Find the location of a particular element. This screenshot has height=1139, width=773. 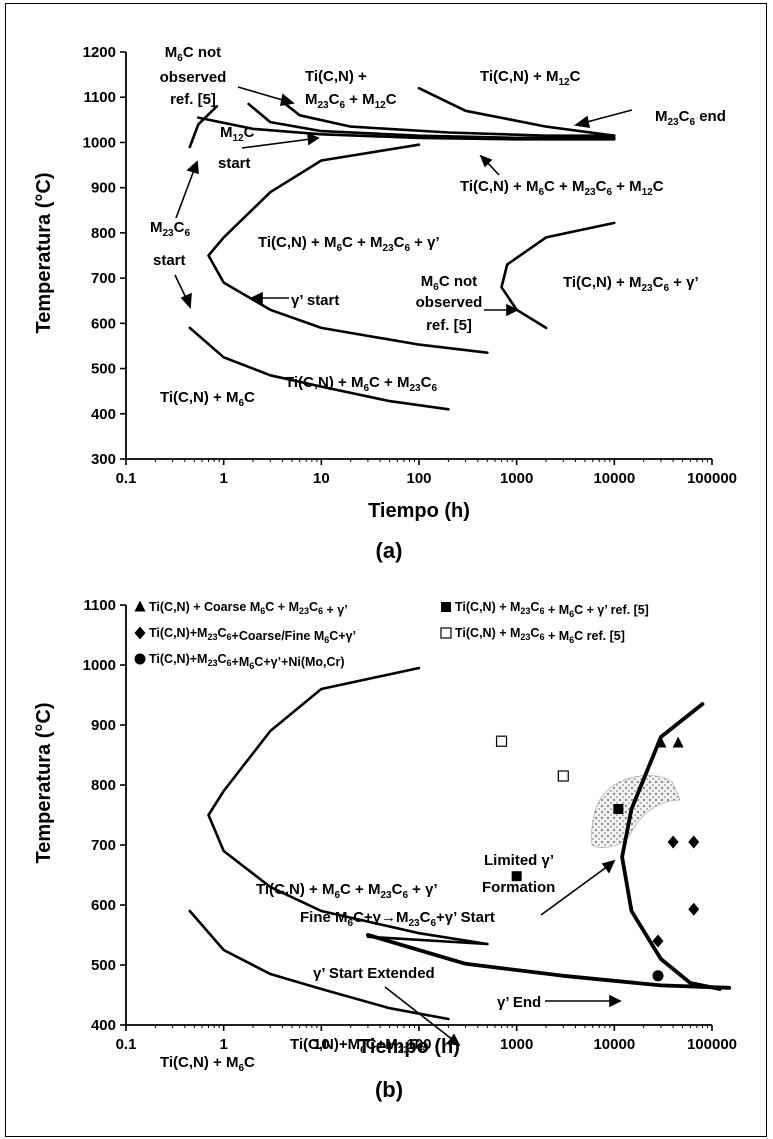

chart-a-xtick-label: 10 is located at coordinates (321, 478).